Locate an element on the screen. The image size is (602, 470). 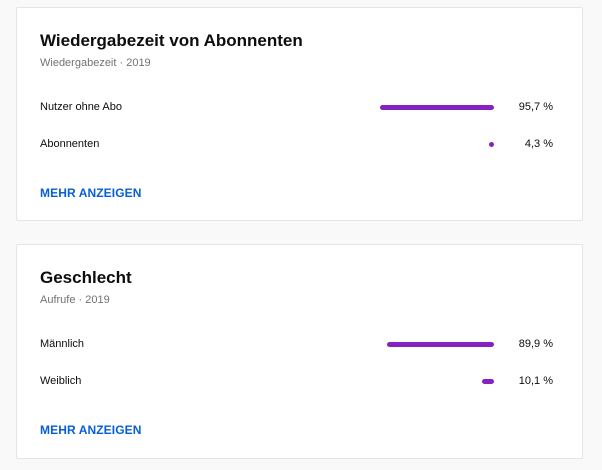
row-label: Abonnenten is located at coordinates (70, 144).